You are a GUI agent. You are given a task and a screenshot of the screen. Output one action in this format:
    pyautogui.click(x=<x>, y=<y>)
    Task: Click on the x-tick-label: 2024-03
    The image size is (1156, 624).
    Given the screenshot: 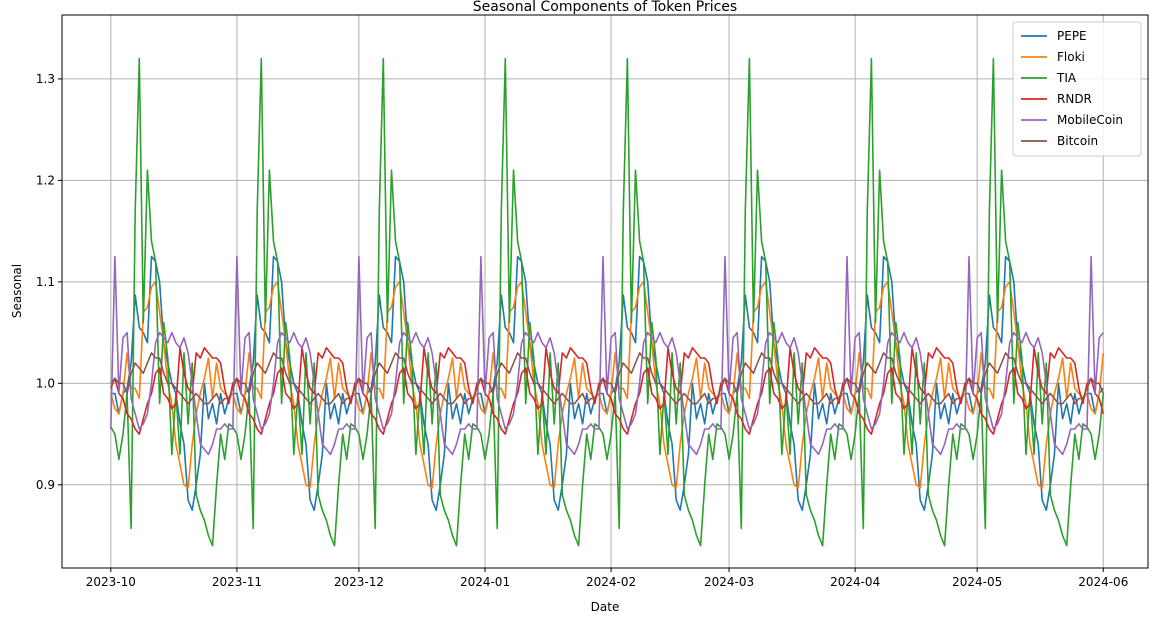 What is the action you would take?
    pyautogui.click(x=729, y=582)
    